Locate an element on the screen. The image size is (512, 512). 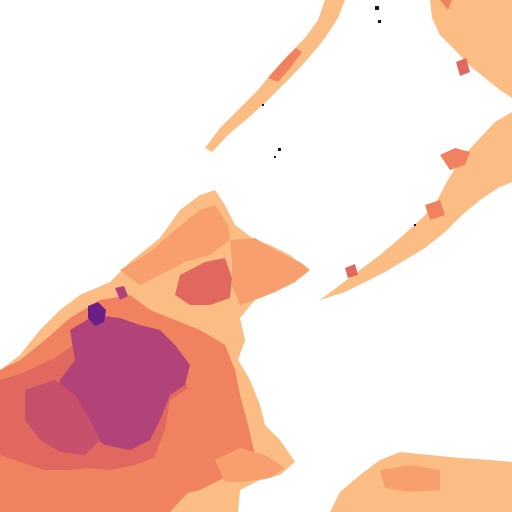
region-northeast-lobe is located at coordinates (203, 281).